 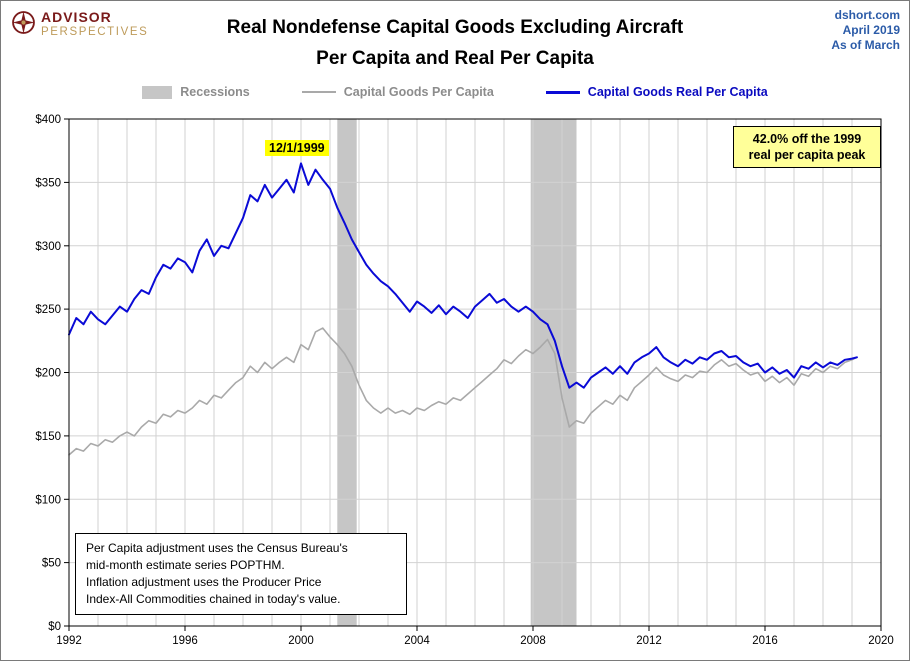 What do you see at coordinates (51, 564) in the screenshot?
I see `y-axis-tick-label: $50` at bounding box center [51, 564].